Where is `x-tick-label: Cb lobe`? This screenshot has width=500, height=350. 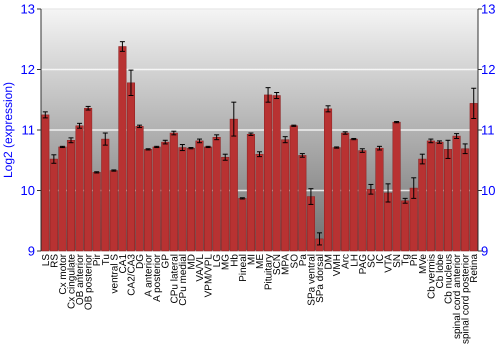
x-tick-label: Cb lobe is located at coordinates (440, 271).